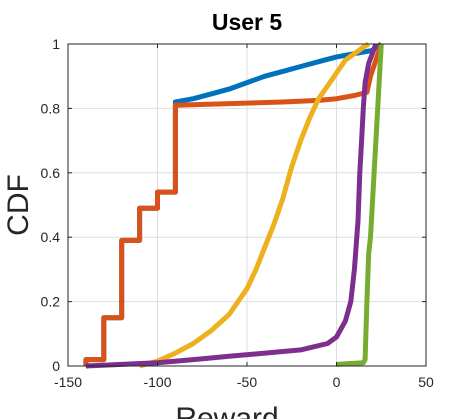  Describe the element at coordinates (247, 382) in the screenshot. I see `x-tick-label: -50` at that location.